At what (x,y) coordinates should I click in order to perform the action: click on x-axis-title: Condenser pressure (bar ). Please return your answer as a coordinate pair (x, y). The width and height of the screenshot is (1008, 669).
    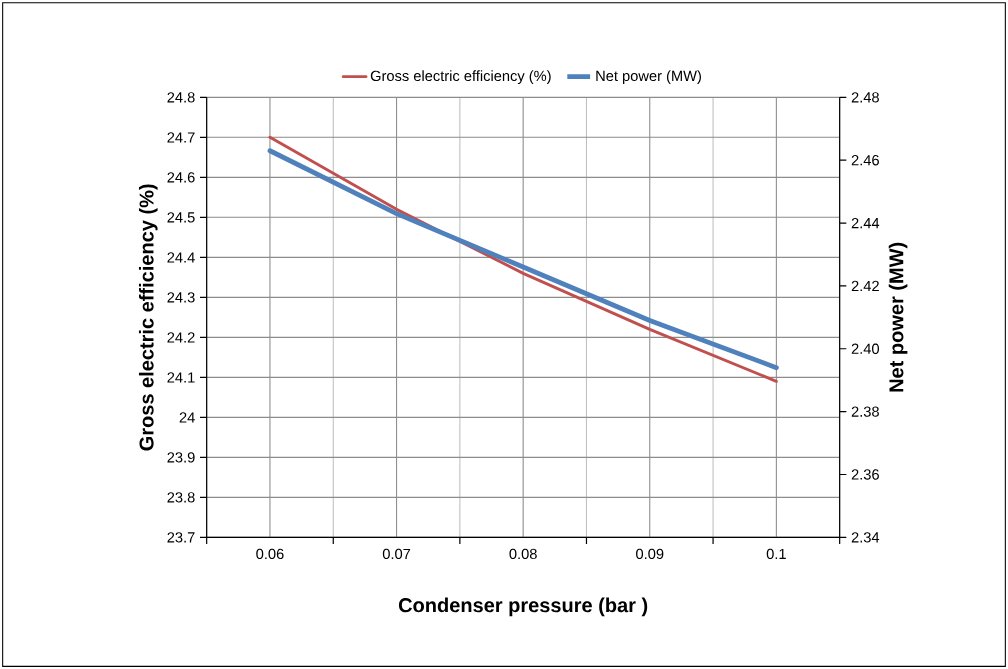
    Looking at the image, I should click on (523, 607).